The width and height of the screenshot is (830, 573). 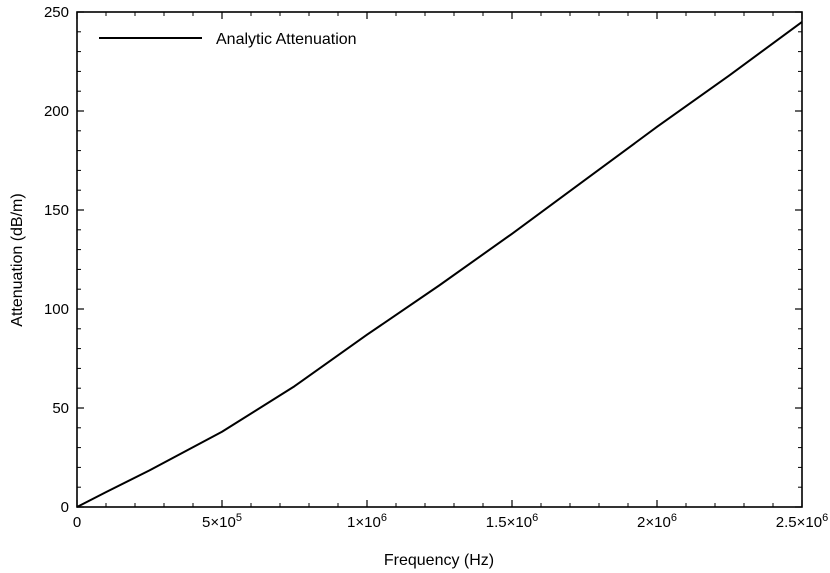 I want to click on y-tick-label: 250, so click(x=56, y=12).